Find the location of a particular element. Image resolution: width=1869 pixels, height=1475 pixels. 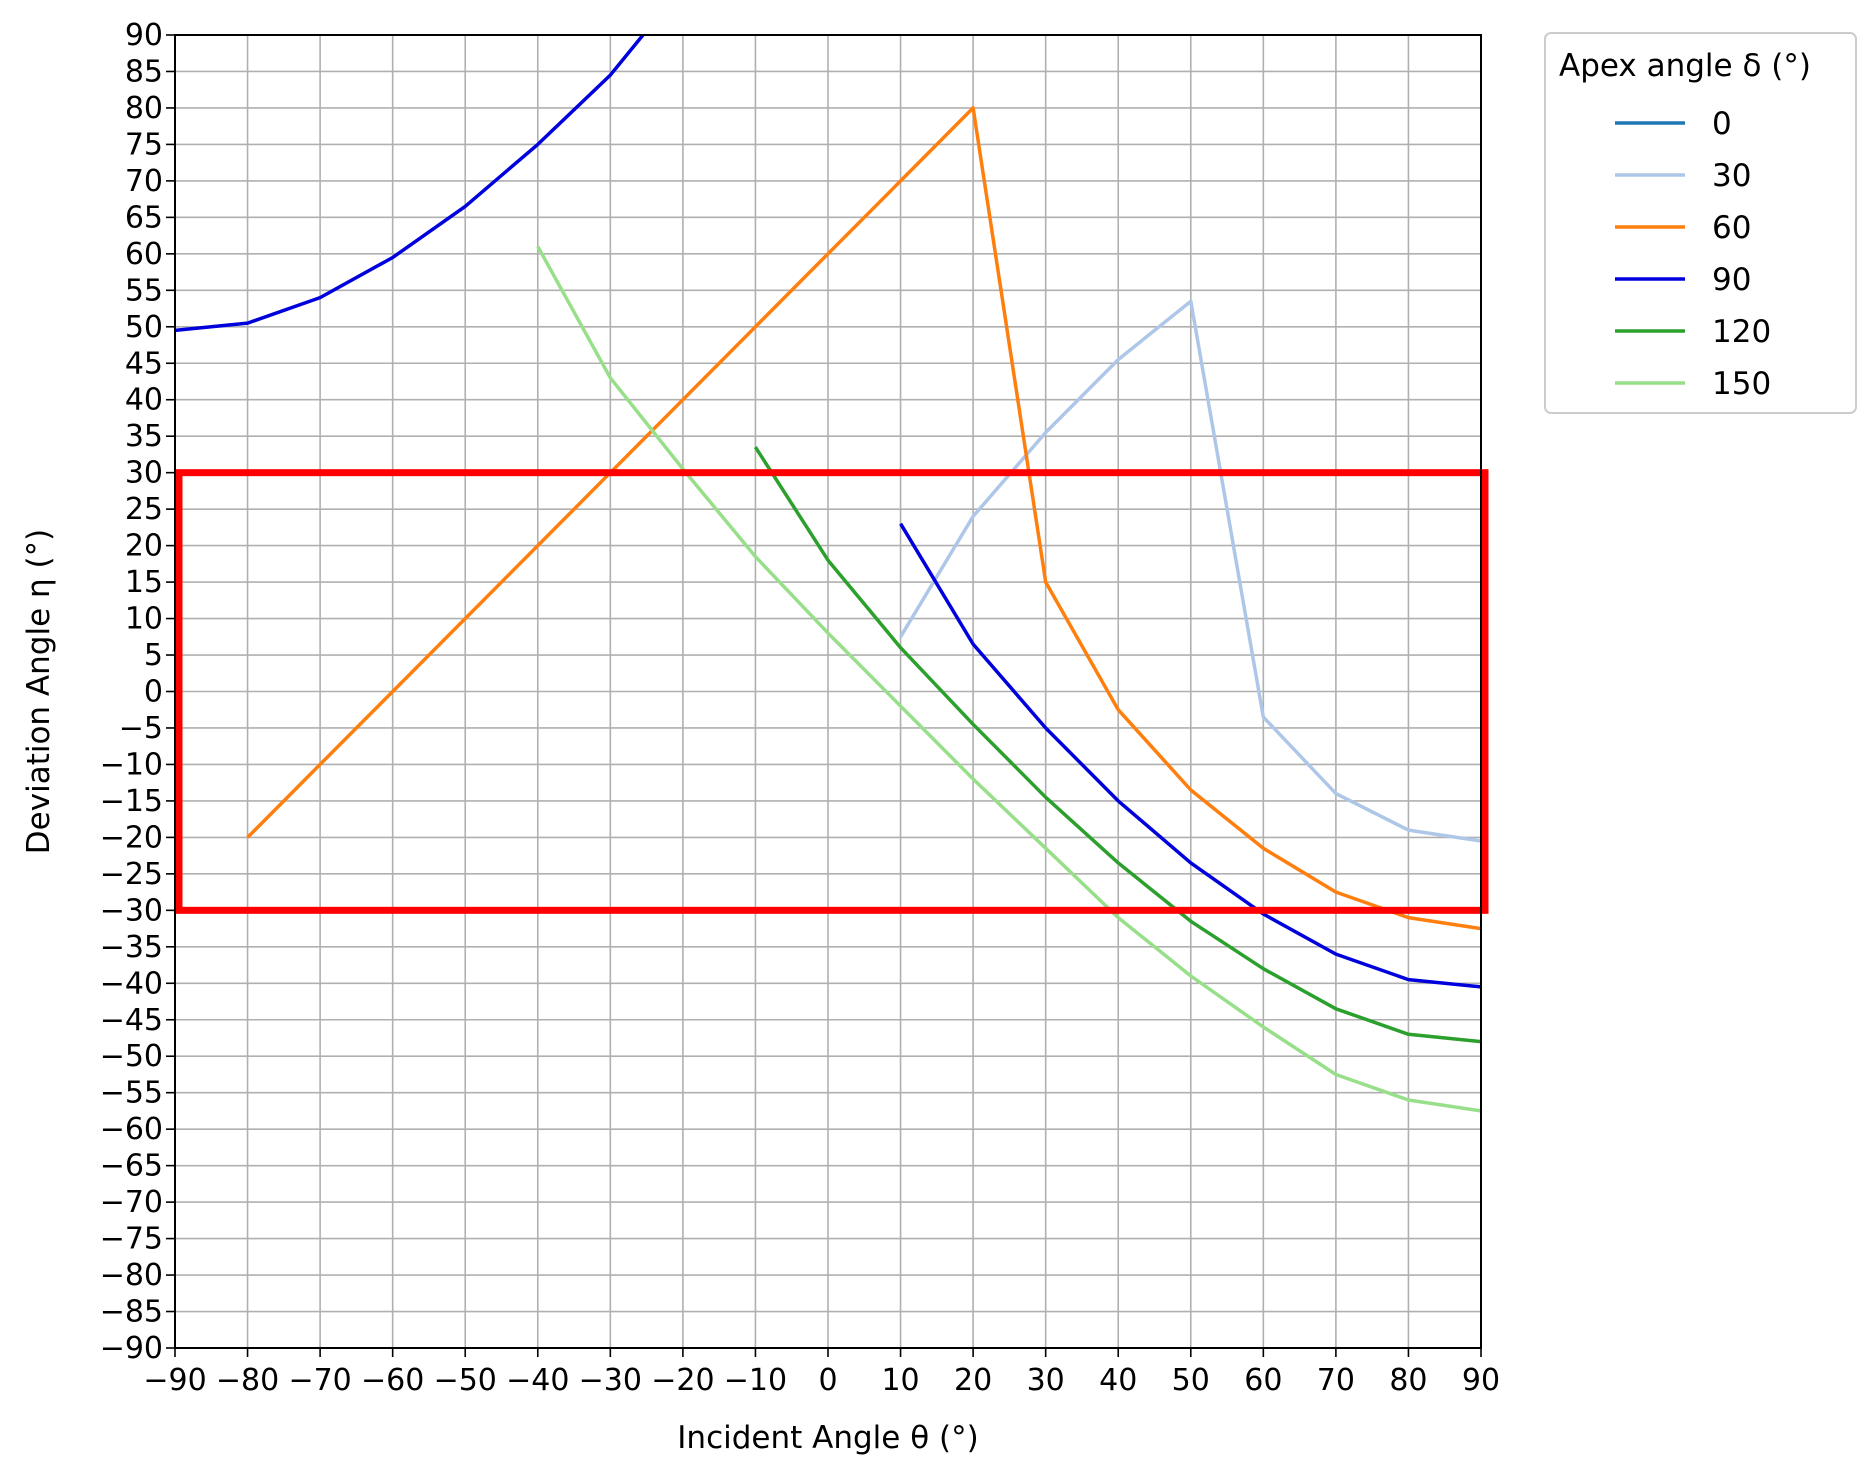

legend-items: 0 30 60 90 120 150 is located at coordinates (1693, 254).